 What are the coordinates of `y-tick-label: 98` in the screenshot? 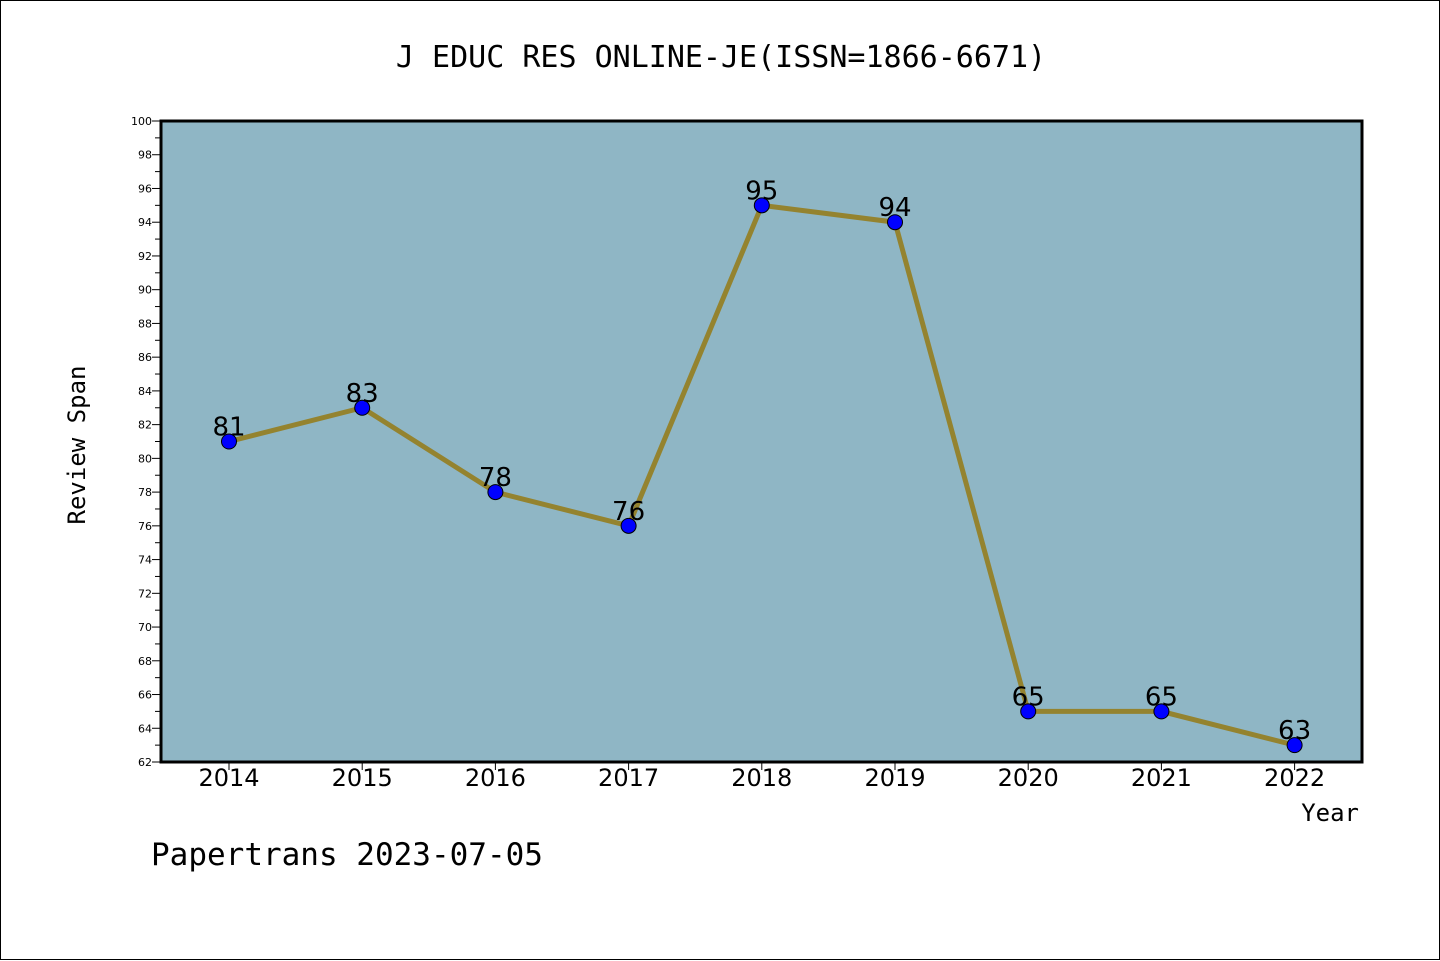 It's located at (145, 155).